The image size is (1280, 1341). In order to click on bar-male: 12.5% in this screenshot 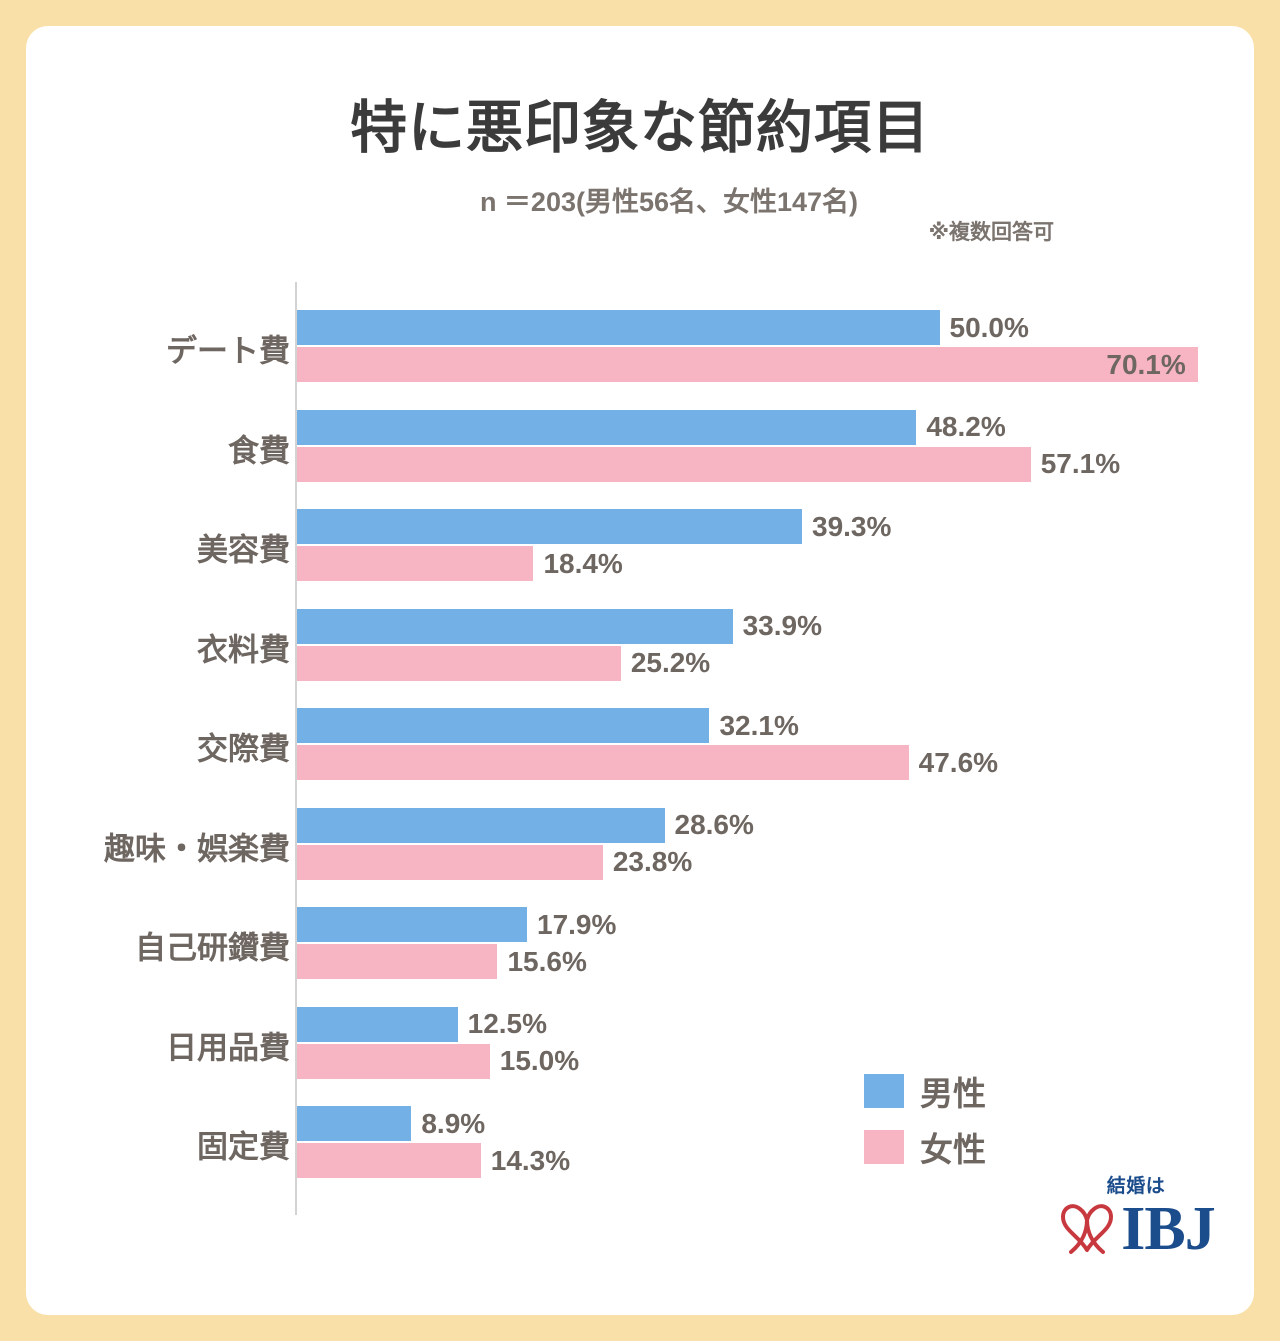, I will do `click(422, 1024)`.